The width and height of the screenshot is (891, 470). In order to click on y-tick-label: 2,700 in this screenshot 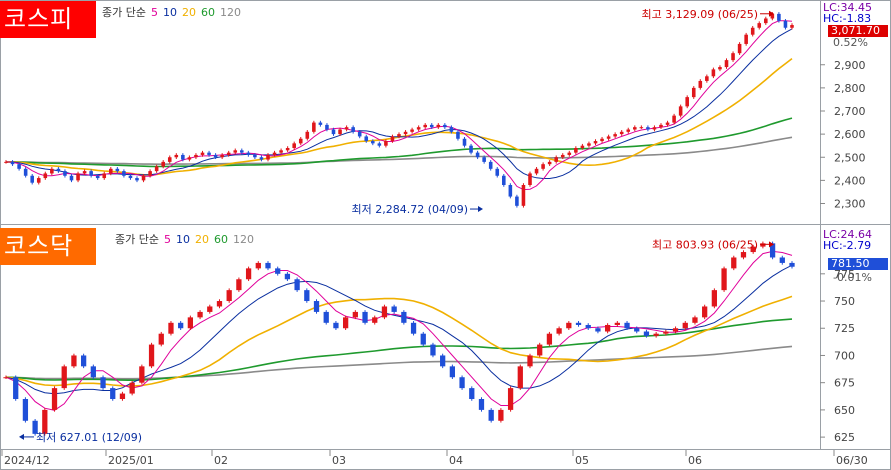, I will do `click(850, 111)`.